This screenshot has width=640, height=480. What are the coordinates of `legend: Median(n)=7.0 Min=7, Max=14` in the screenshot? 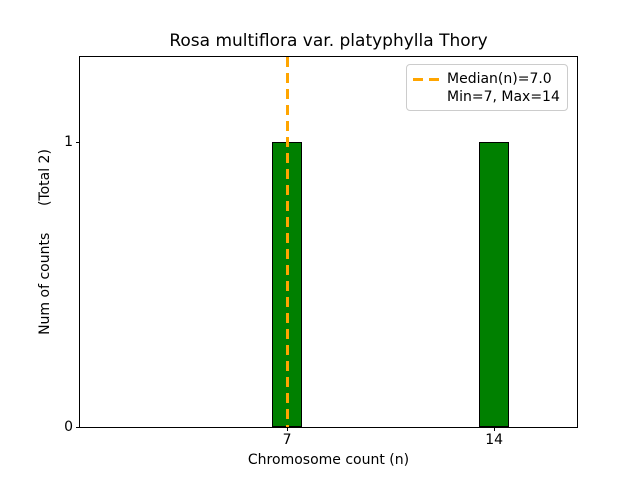 It's located at (487, 87).